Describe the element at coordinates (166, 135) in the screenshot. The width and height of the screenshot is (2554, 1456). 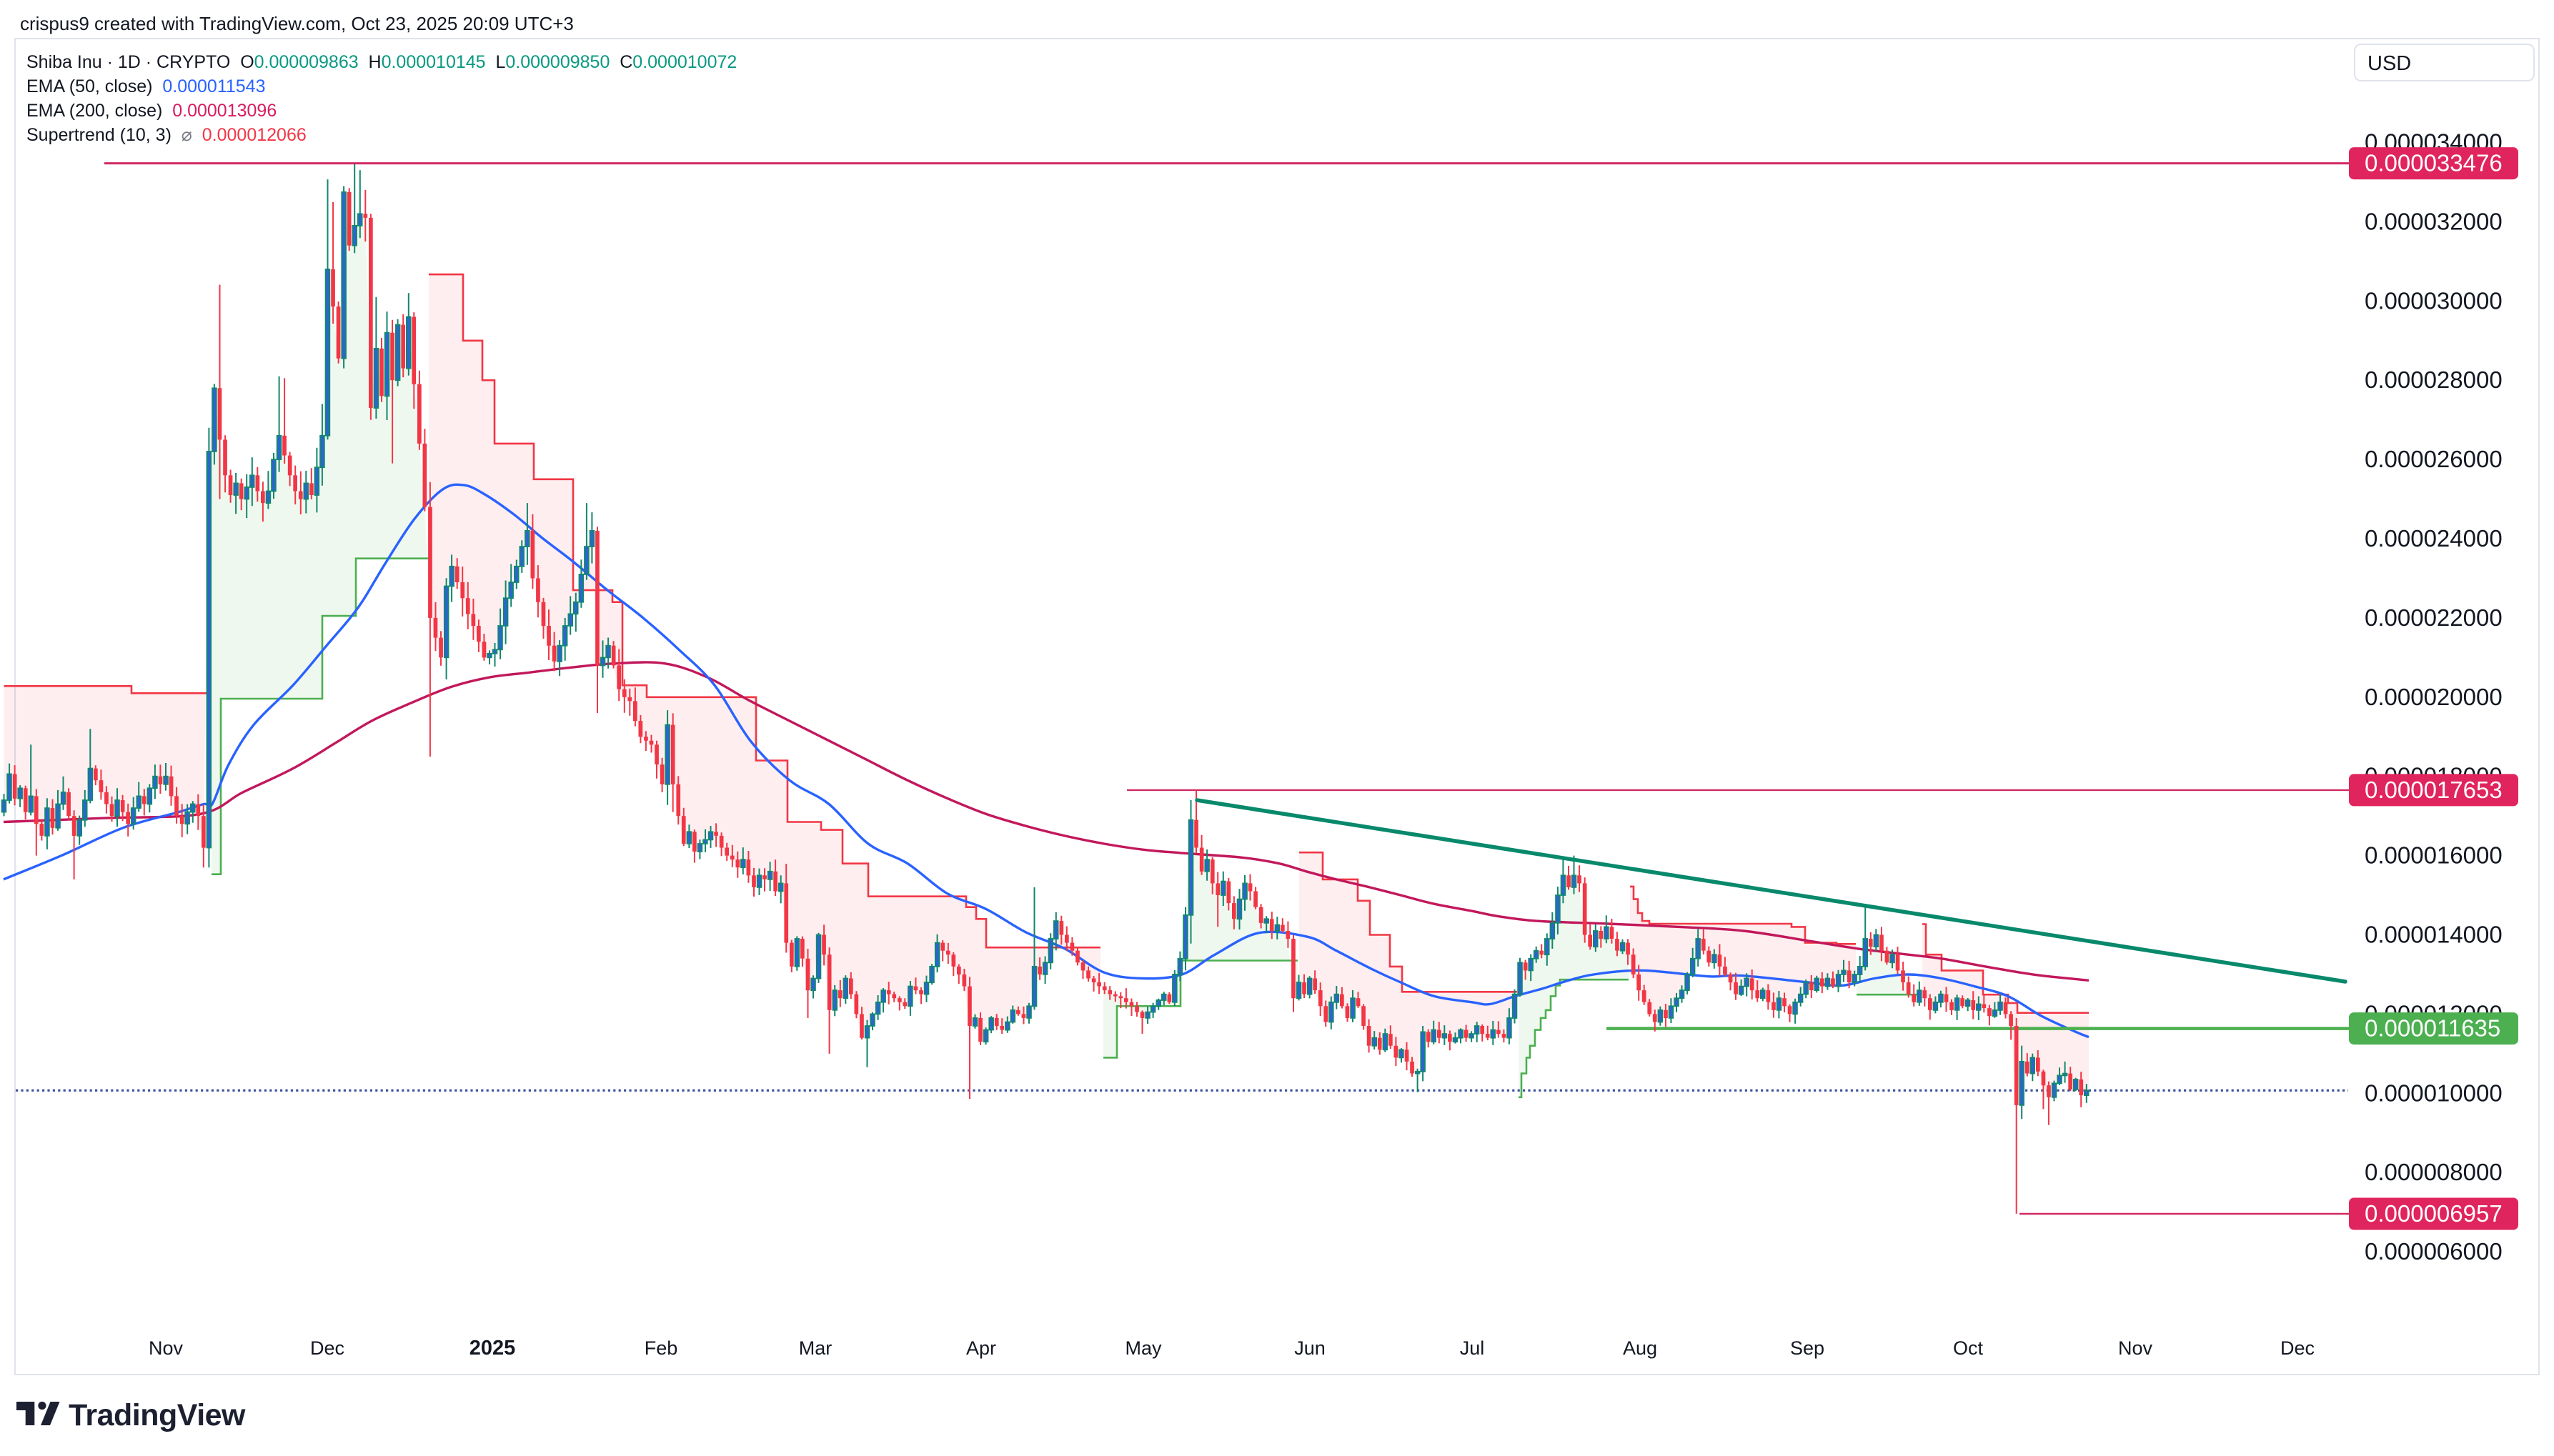
I see `svg-text:Supertrend (10, 3) ⌀ 0.00001: Supertrend (10, 3) ⌀ 0.000012066` at that location.